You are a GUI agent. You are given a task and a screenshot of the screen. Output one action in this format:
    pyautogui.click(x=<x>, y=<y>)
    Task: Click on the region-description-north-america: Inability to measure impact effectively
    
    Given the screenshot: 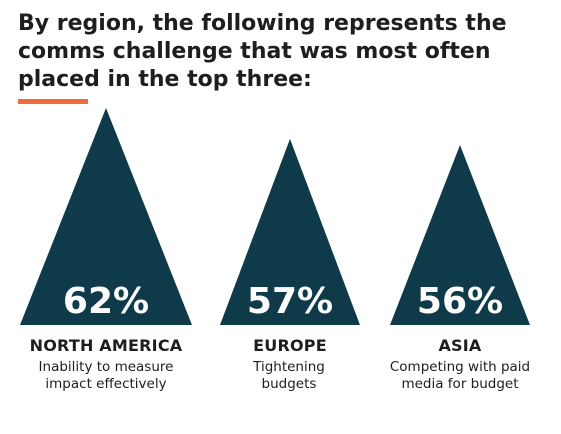 What is the action you would take?
    pyautogui.click(x=106, y=375)
    